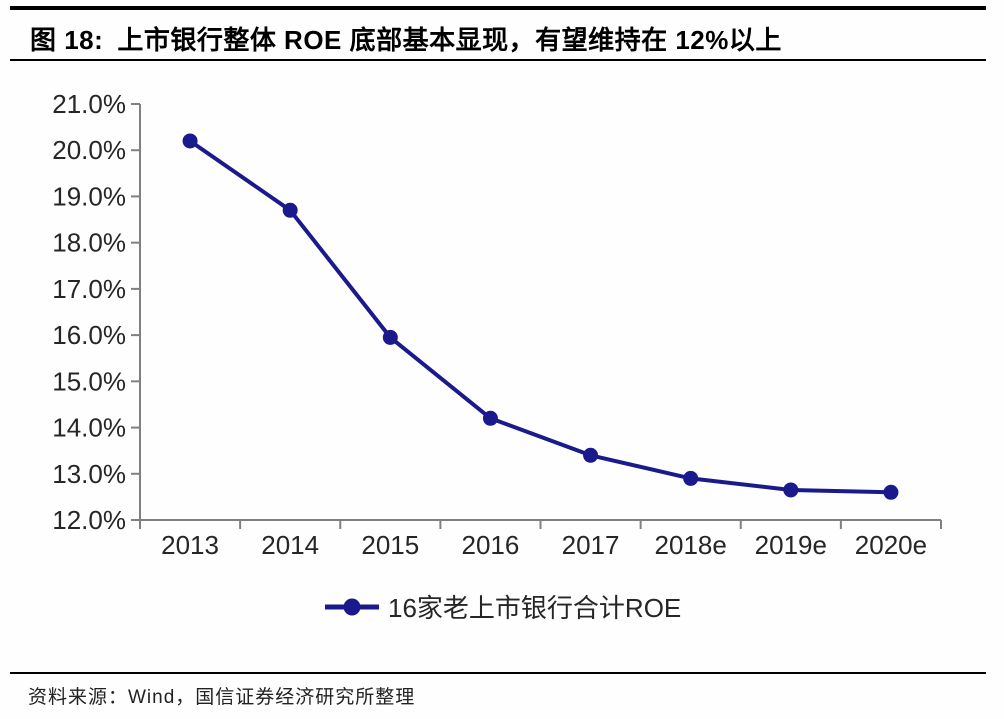 Image resolution: width=1004 pixels, height=719 pixels. I want to click on title-divider, so click(498, 60).